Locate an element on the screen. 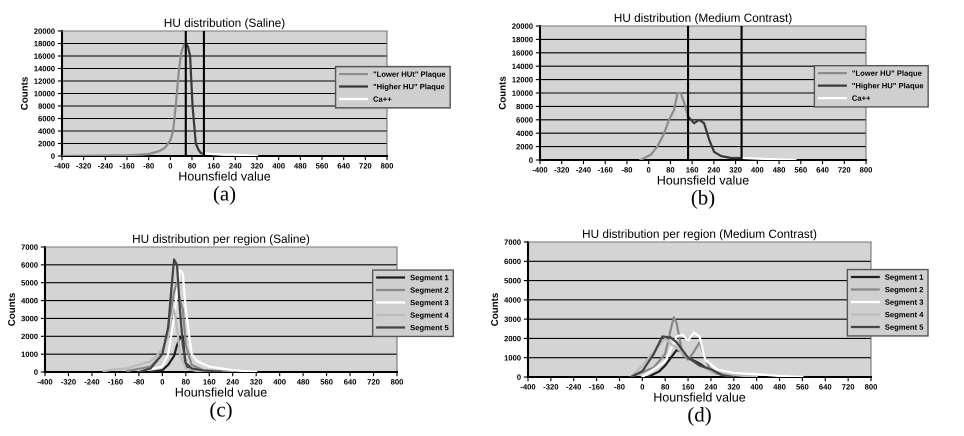 Image resolution: width=964 pixels, height=436 pixels. text: (c) is located at coordinates (221, 411).